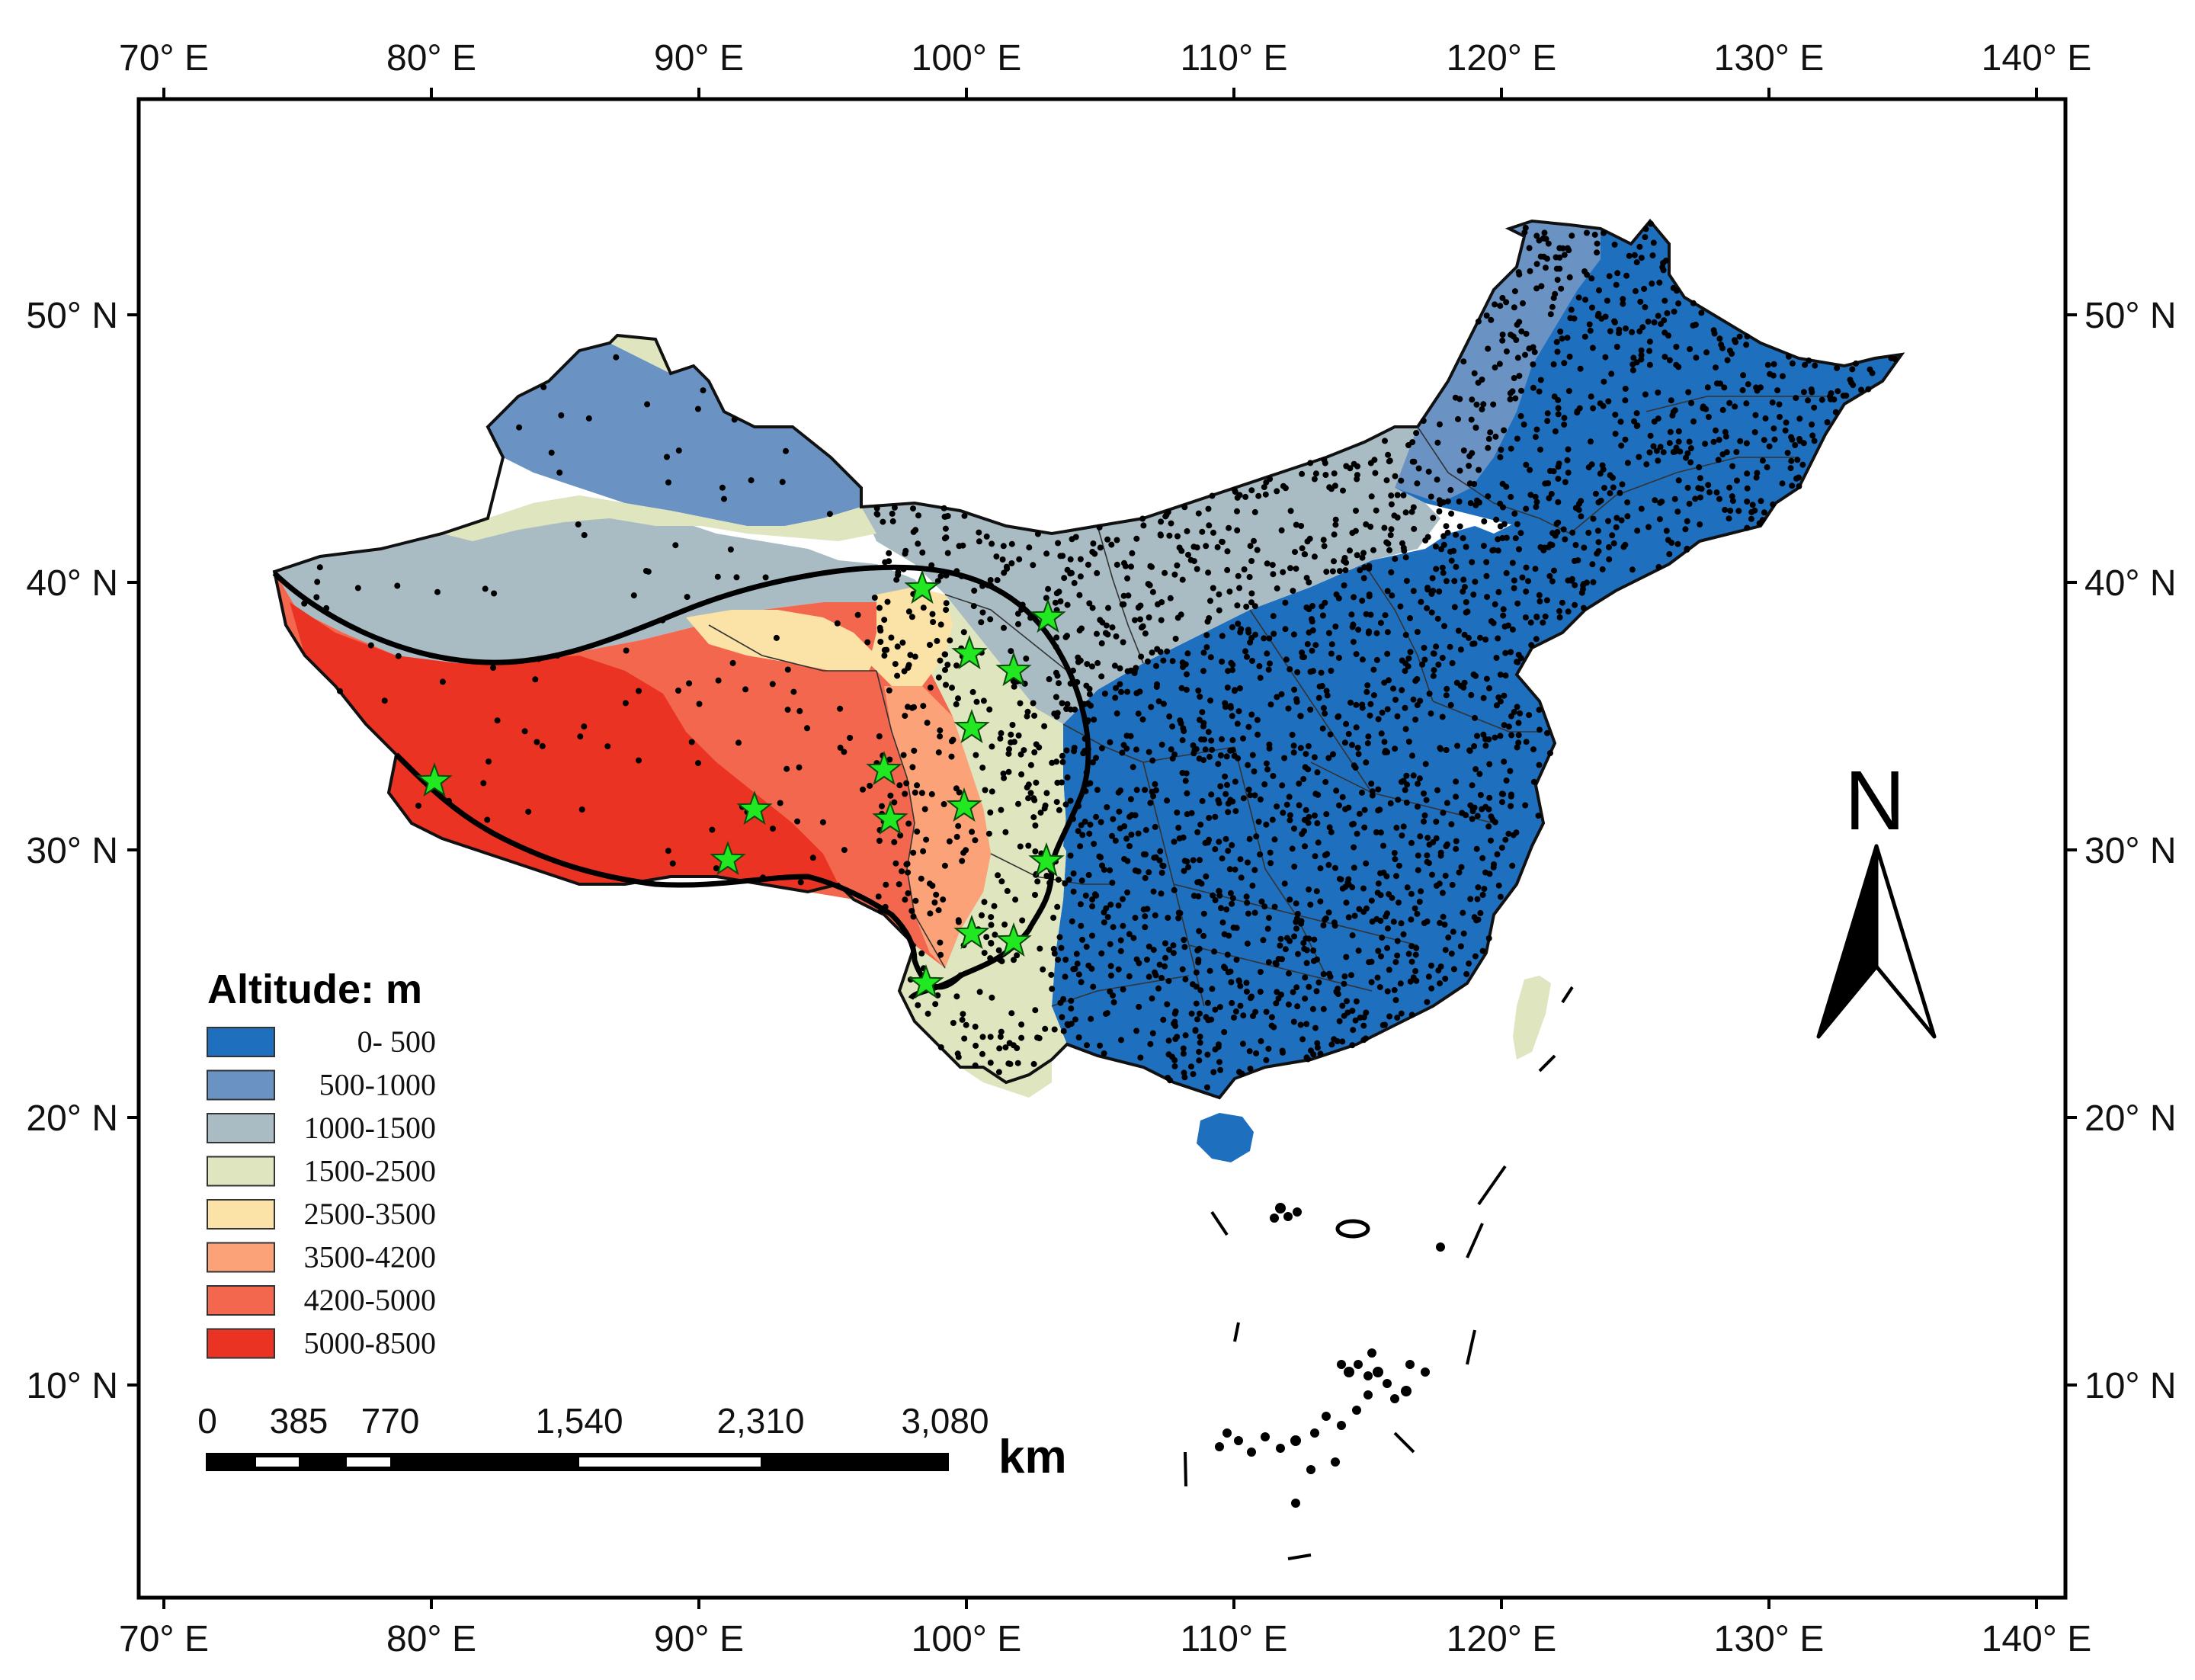 This screenshot has width=2195, height=1680. What do you see at coordinates (397, 1041) in the screenshot?
I see `legend-label-0: 0- 500` at bounding box center [397, 1041].